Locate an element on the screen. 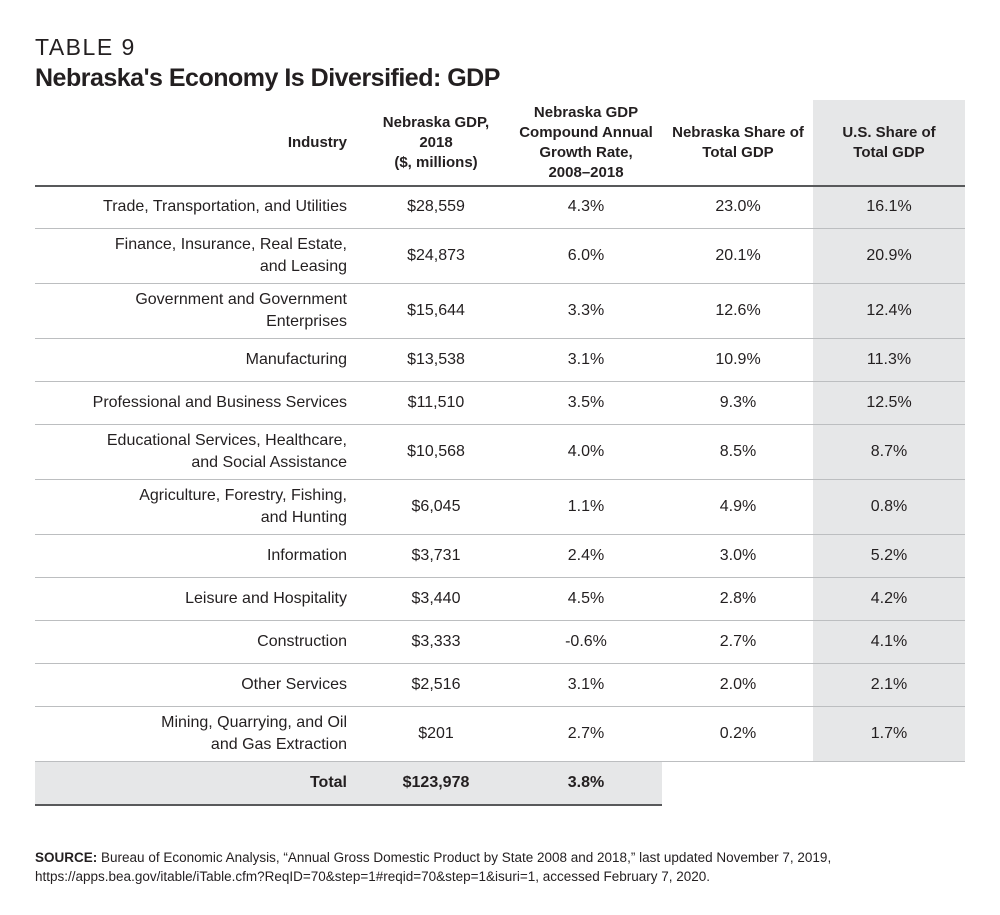 The image size is (1000, 915). total-cell: Total is located at coordinates (328, 782).